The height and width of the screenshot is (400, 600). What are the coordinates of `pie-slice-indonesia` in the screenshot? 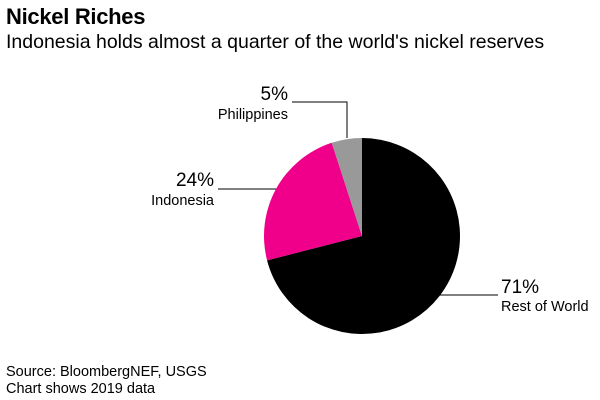 It's located at (313, 201).